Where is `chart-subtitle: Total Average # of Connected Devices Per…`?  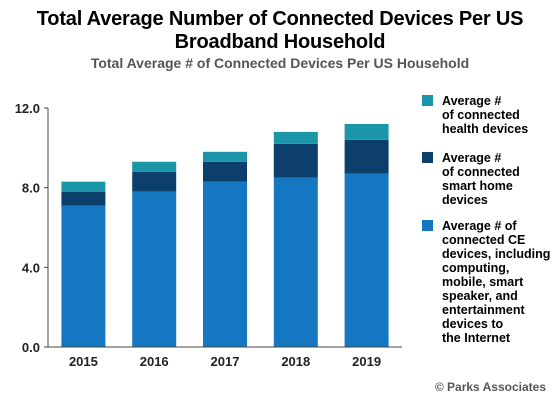 chart-subtitle: Total Average # of Connected Devices Per… is located at coordinates (280, 63).